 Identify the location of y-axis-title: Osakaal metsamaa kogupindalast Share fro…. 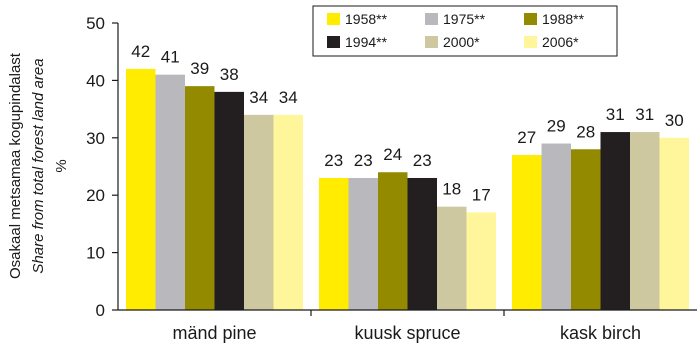
(38, 165).